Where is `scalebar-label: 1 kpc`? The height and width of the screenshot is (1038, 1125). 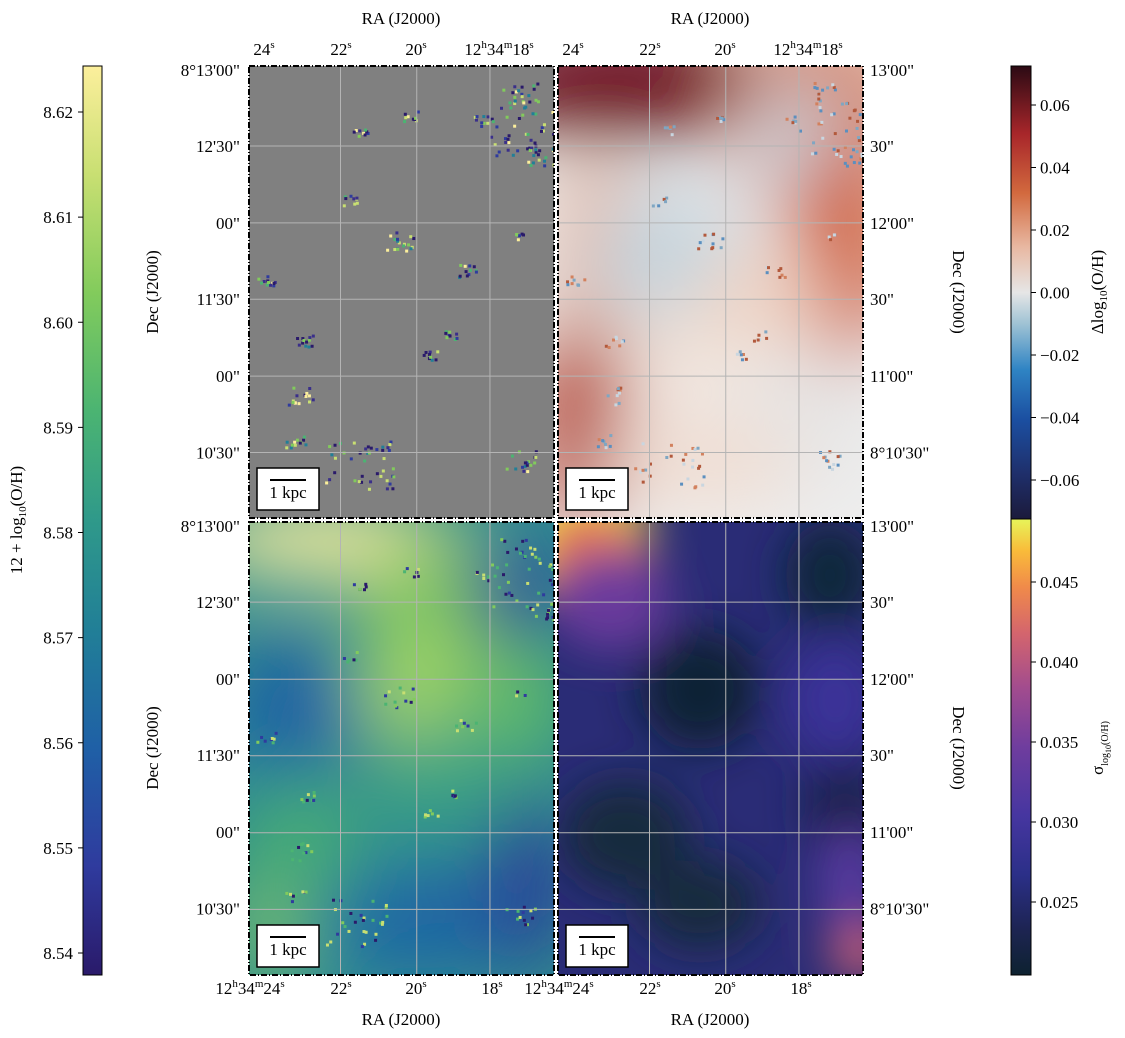 scalebar-label: 1 kpc is located at coordinates (288, 492).